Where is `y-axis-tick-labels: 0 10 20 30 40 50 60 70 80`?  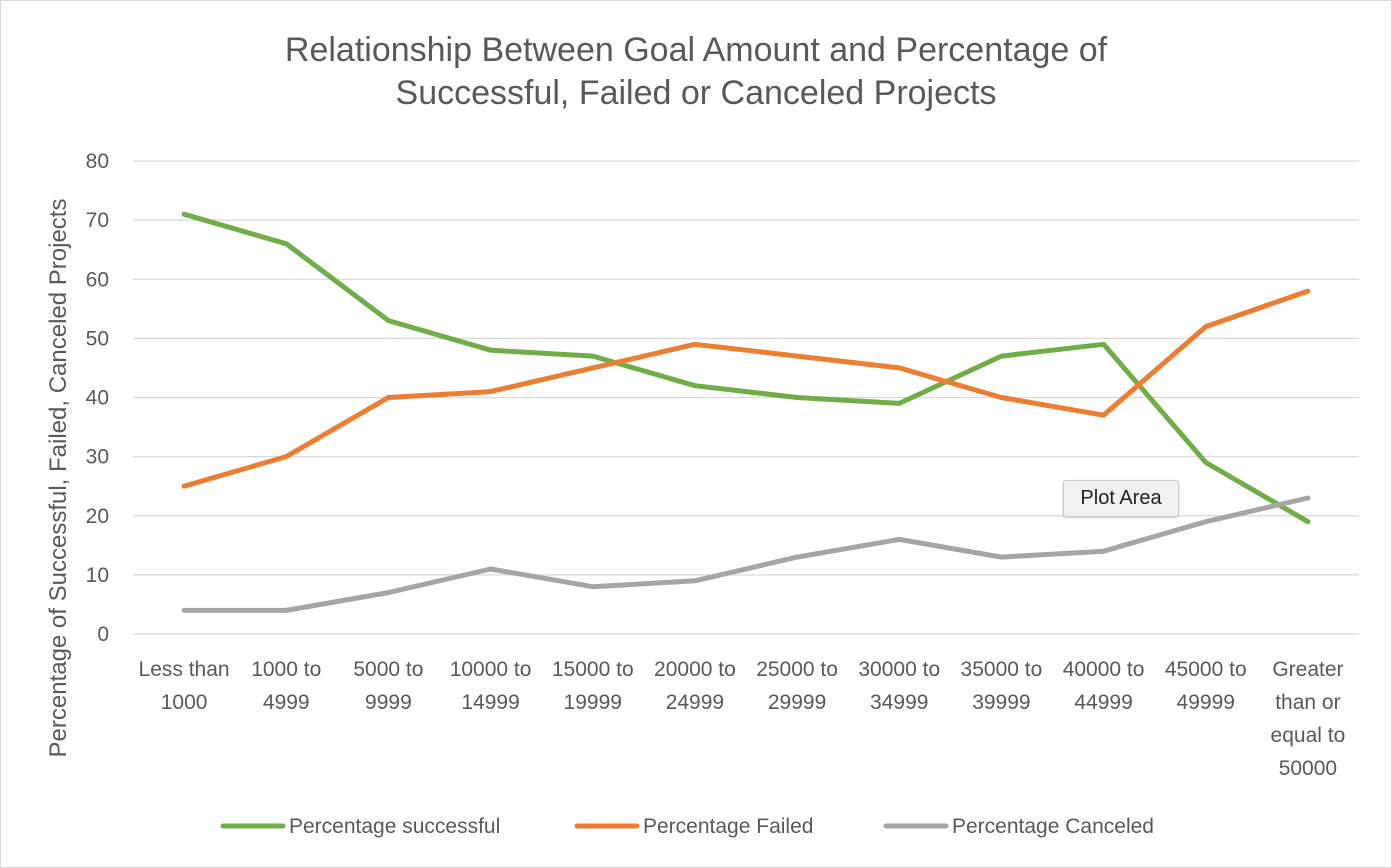
y-axis-tick-labels: 0 10 20 30 40 50 60 70 80 is located at coordinates (97, 398).